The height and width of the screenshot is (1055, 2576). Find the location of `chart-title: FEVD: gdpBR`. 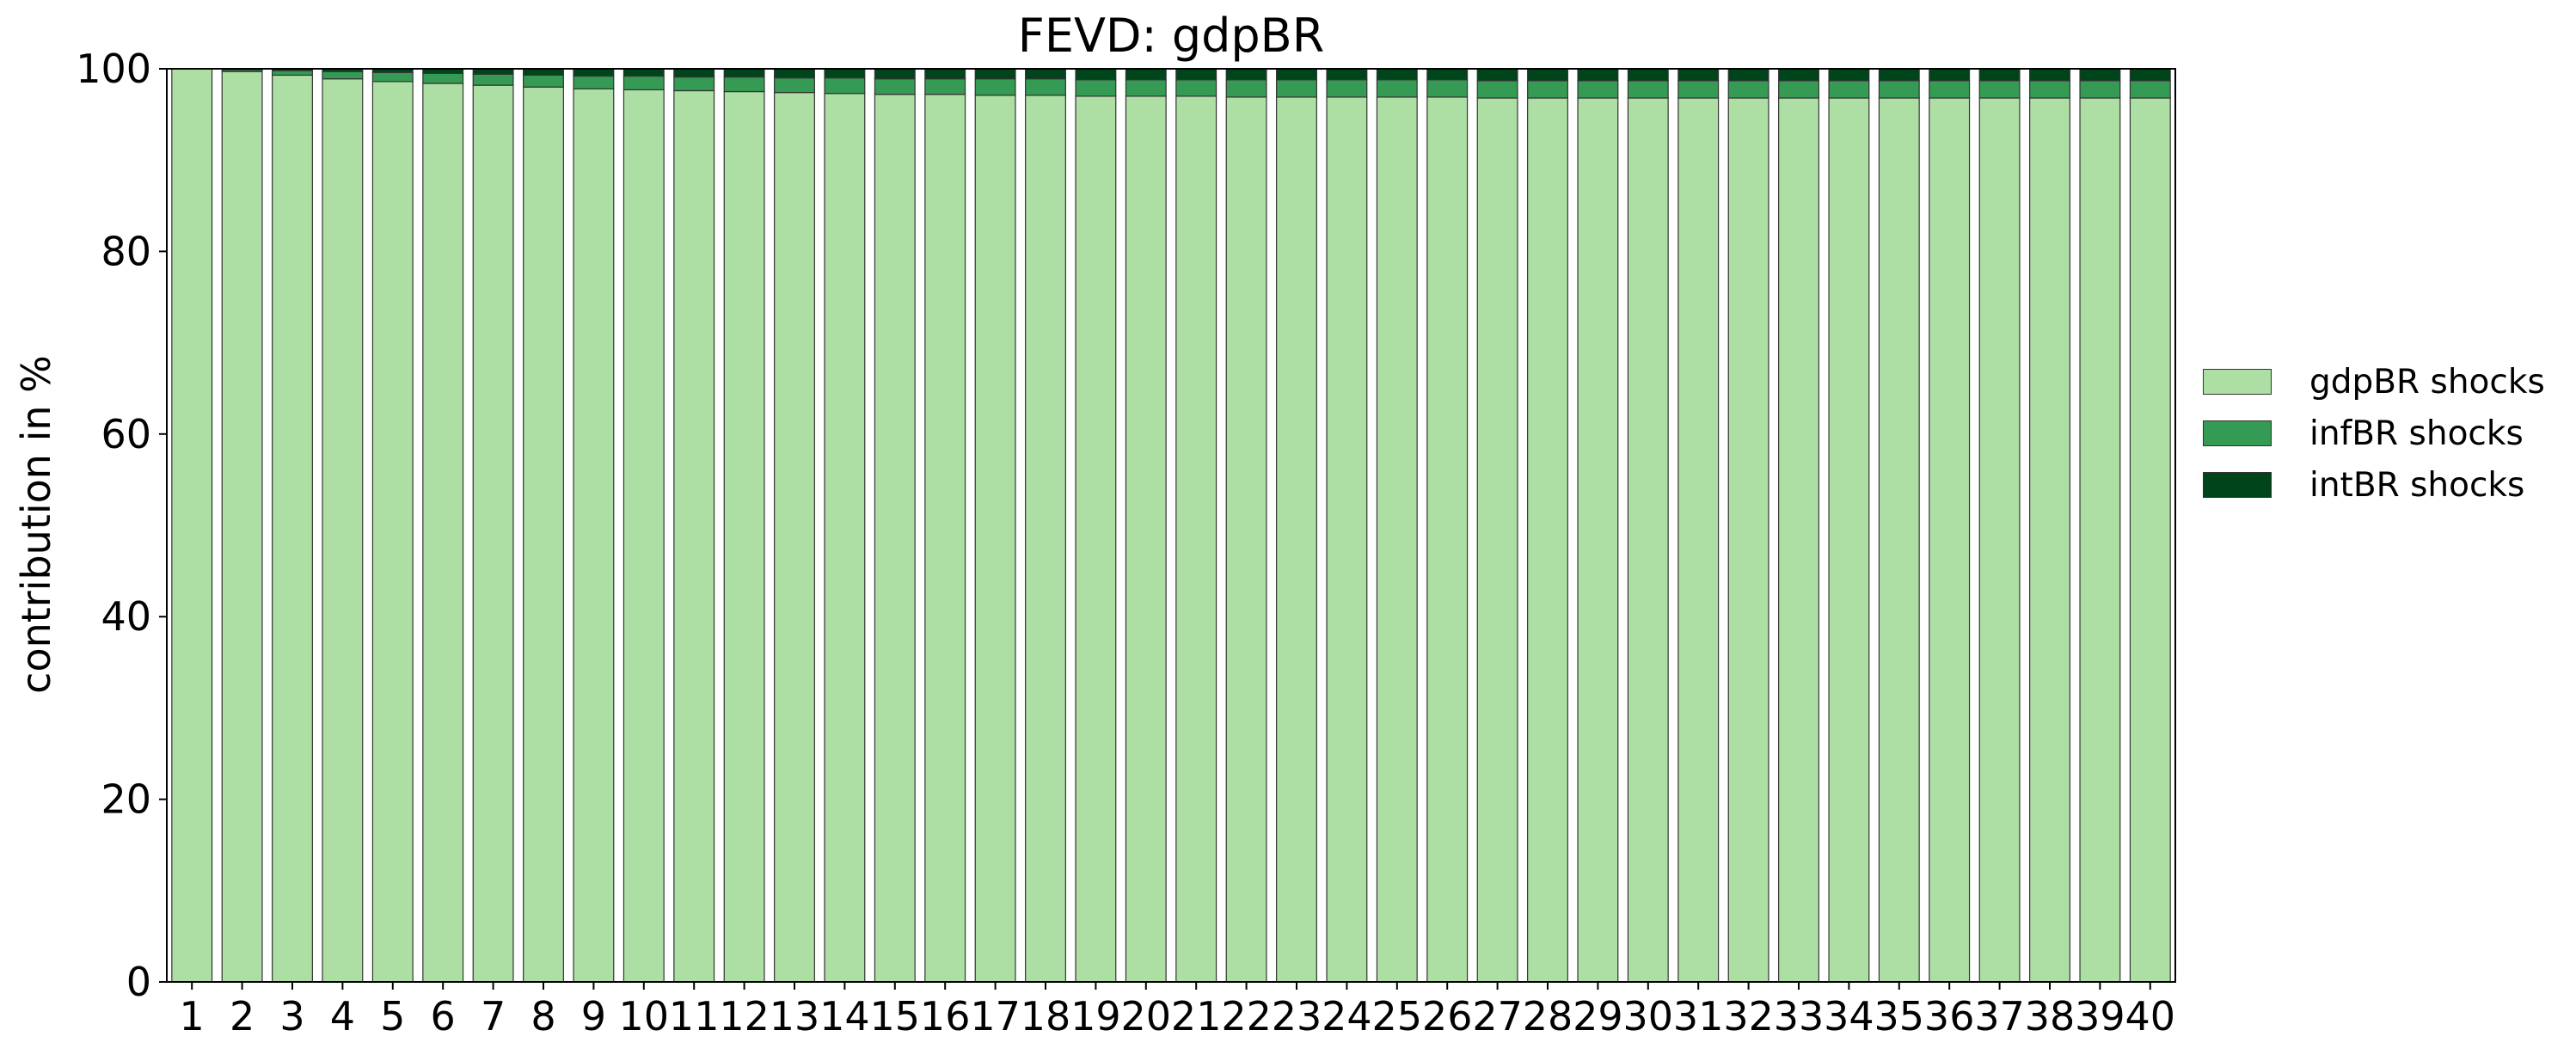

chart-title: FEVD: gdpBR is located at coordinates (1171, 36).